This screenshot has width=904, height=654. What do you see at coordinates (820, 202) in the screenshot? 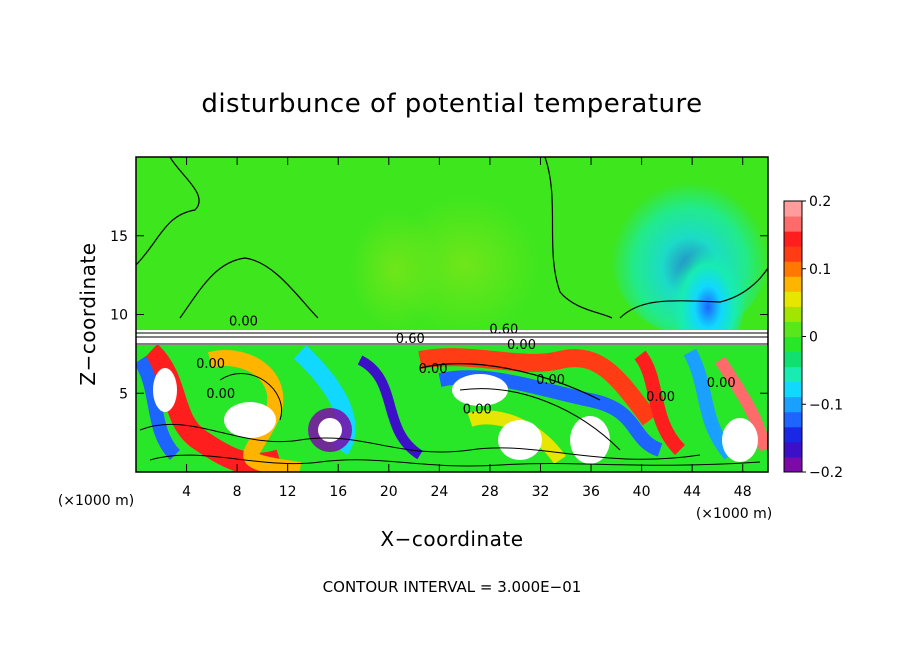
I see `colorbar-tick-label: 0.2` at bounding box center [820, 202].